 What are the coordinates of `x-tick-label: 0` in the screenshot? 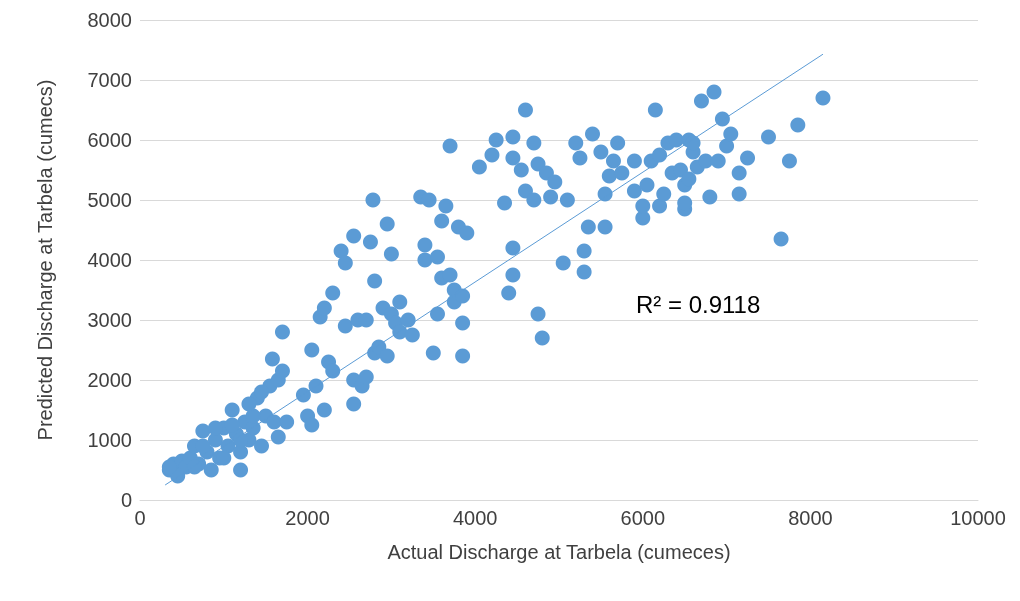 It's located at (140, 518).